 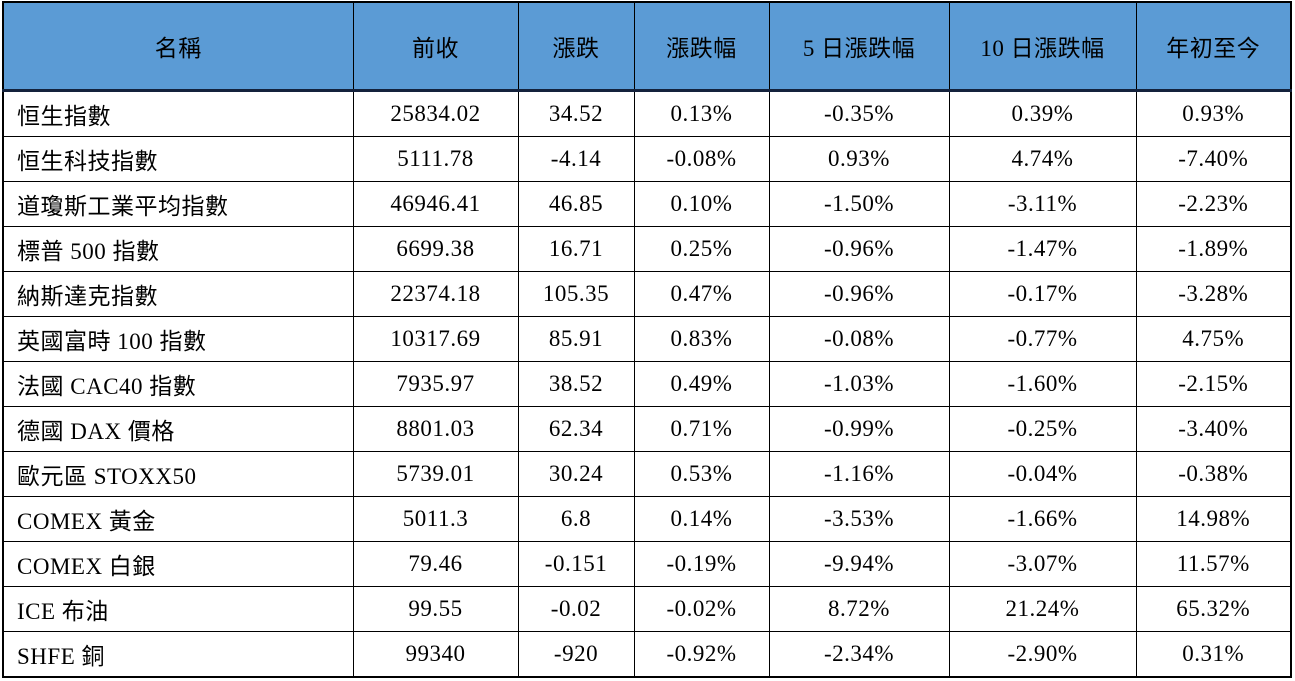 What do you see at coordinates (435, 474) in the screenshot?
I see `value-cell-prev_close: 5739.01` at bounding box center [435, 474].